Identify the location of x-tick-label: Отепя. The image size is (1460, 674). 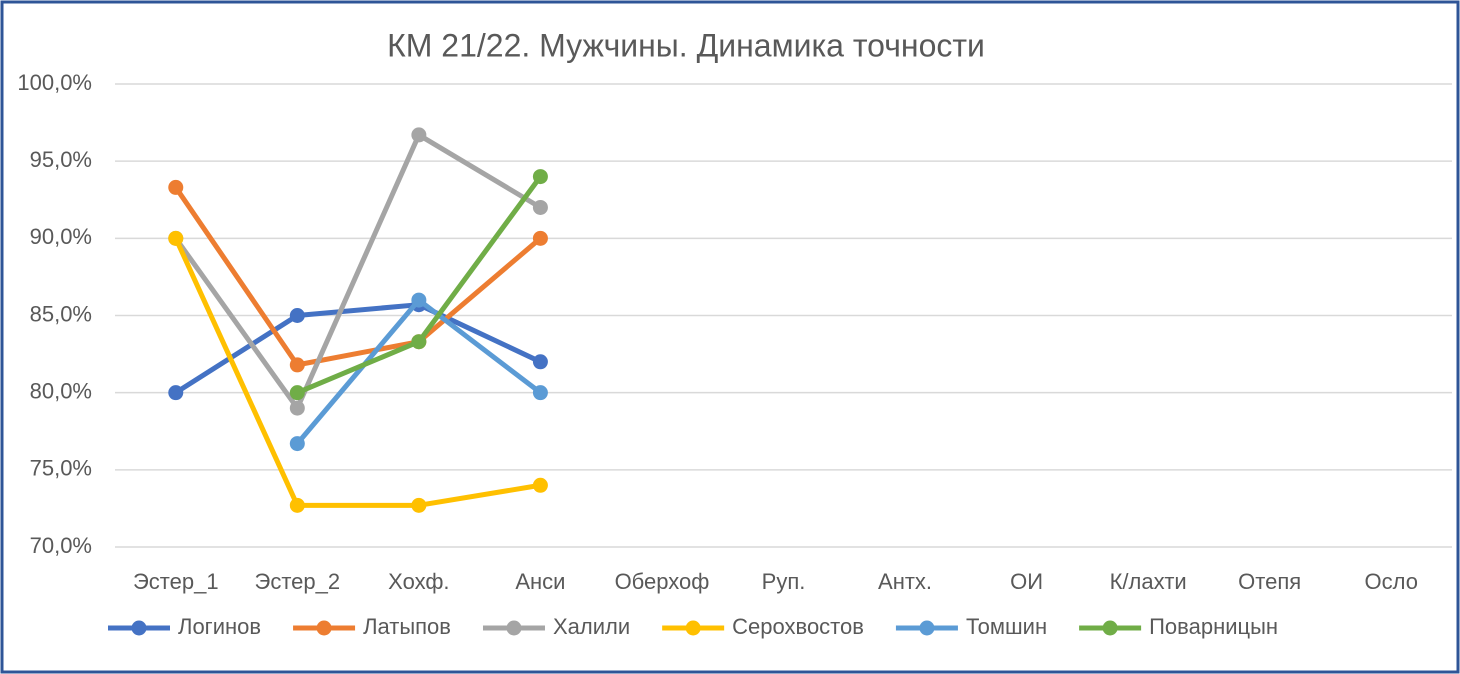
(1269, 581).